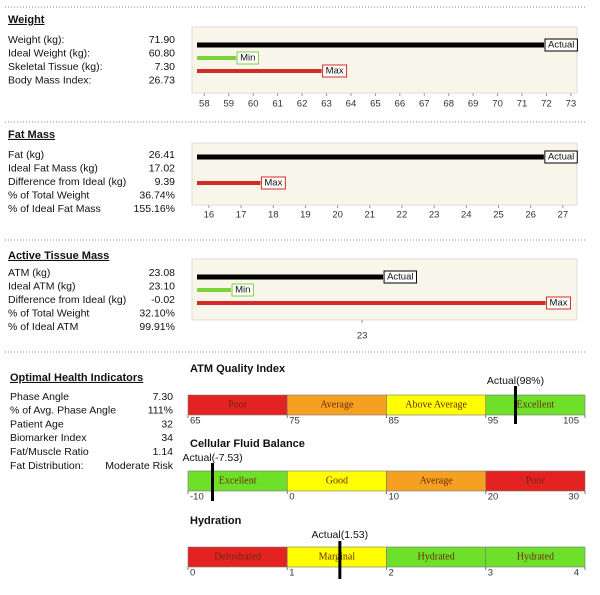 The image size is (600, 595). What do you see at coordinates (26, 20) in the screenshot?
I see `section-title: Weight` at bounding box center [26, 20].